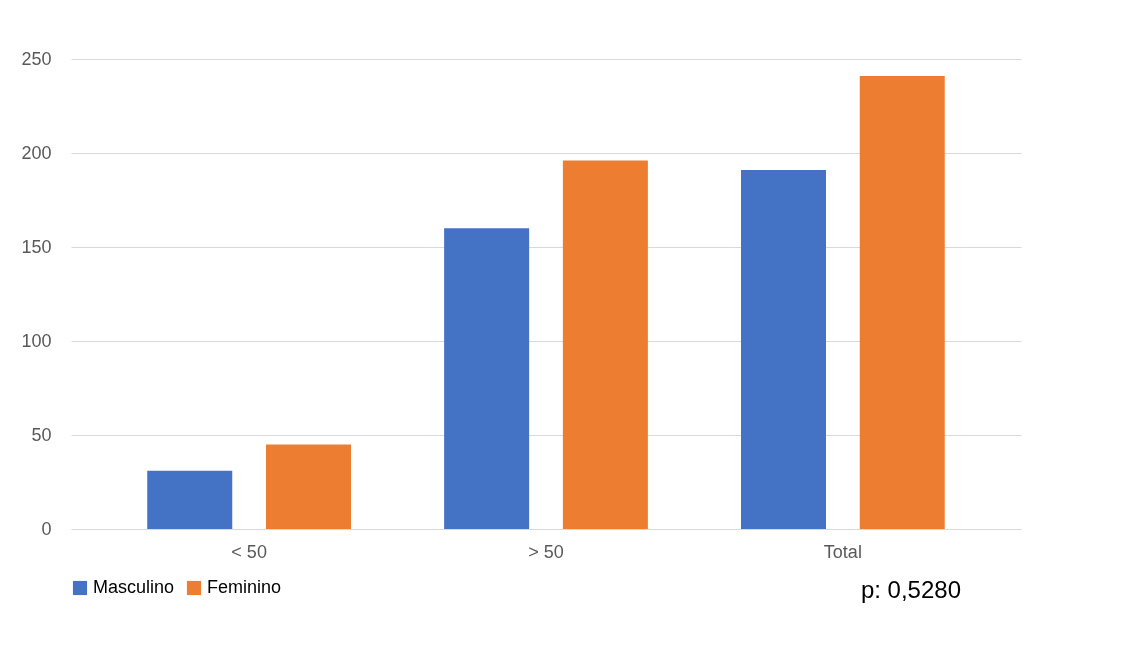 The height and width of the screenshot is (666, 1131). I want to click on text: p: 0,5280, so click(910, 589).